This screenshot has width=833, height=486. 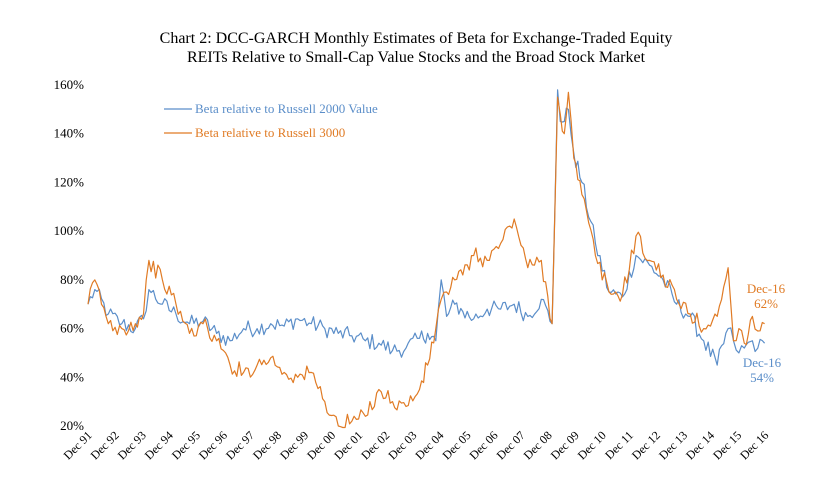 I want to click on annotation-russell-2000-value-value: 54%, so click(x=762, y=377).